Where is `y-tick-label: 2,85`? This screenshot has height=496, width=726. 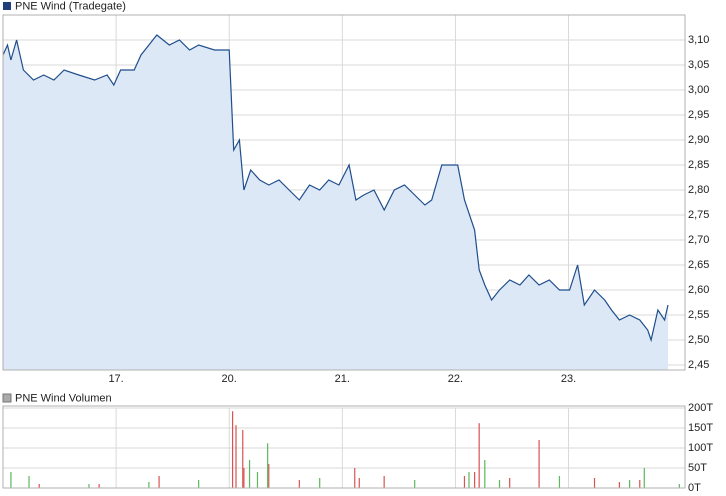
y-tick-label: 2,85 is located at coordinates (698, 165).